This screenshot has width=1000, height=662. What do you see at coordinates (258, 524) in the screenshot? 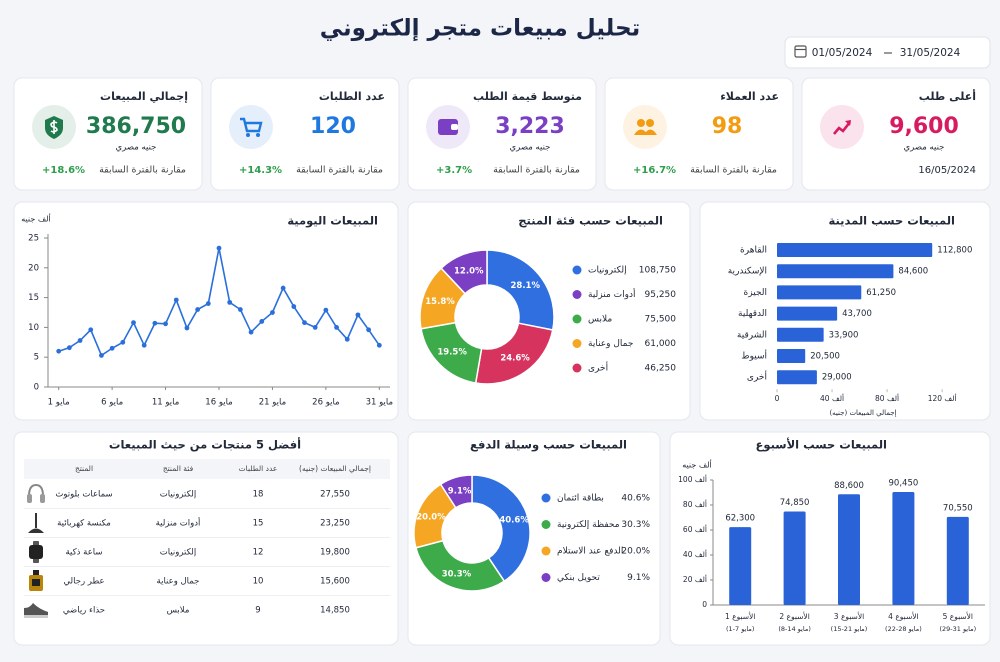
I see `table-cell: 15` at bounding box center [258, 524].